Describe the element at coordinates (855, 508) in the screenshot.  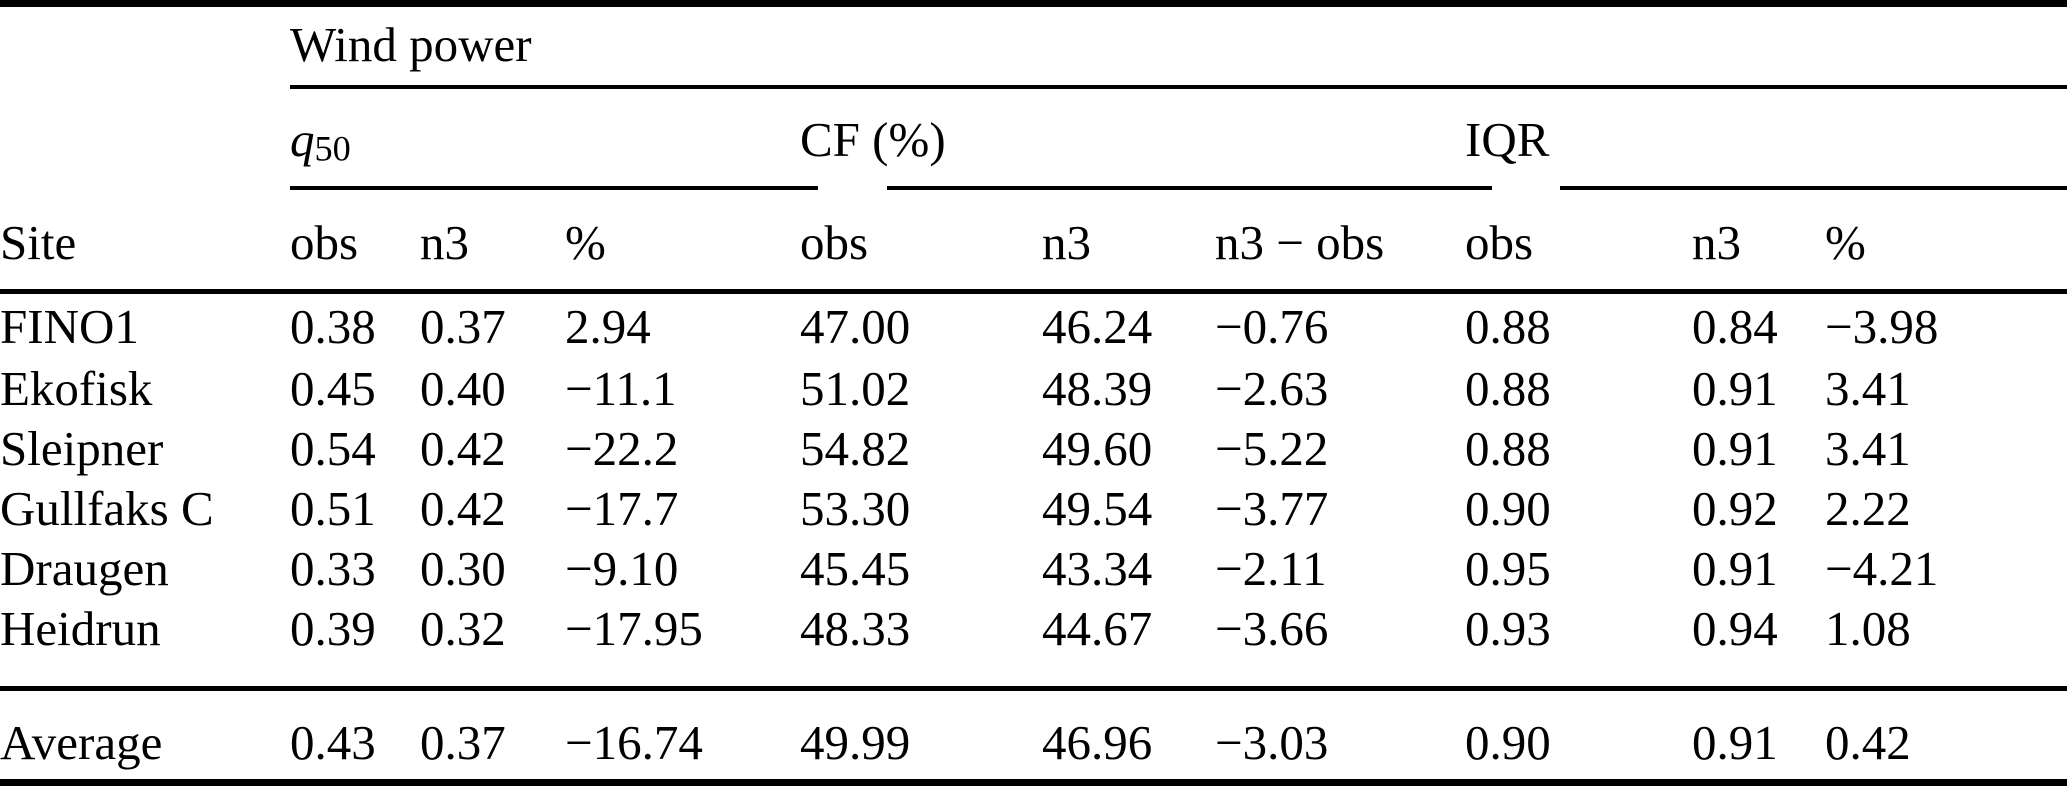
I see `cell-cf-obs: 53.30` at that location.